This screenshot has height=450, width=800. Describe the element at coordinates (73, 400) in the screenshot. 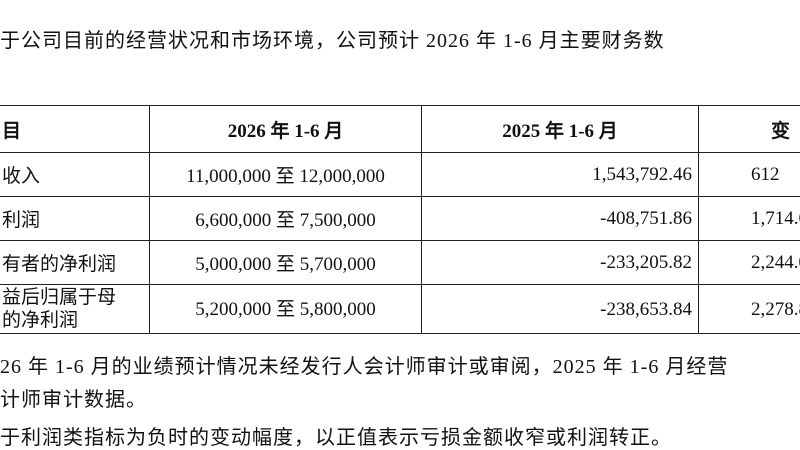

I see `note-text: 计师审计数据。` at that location.